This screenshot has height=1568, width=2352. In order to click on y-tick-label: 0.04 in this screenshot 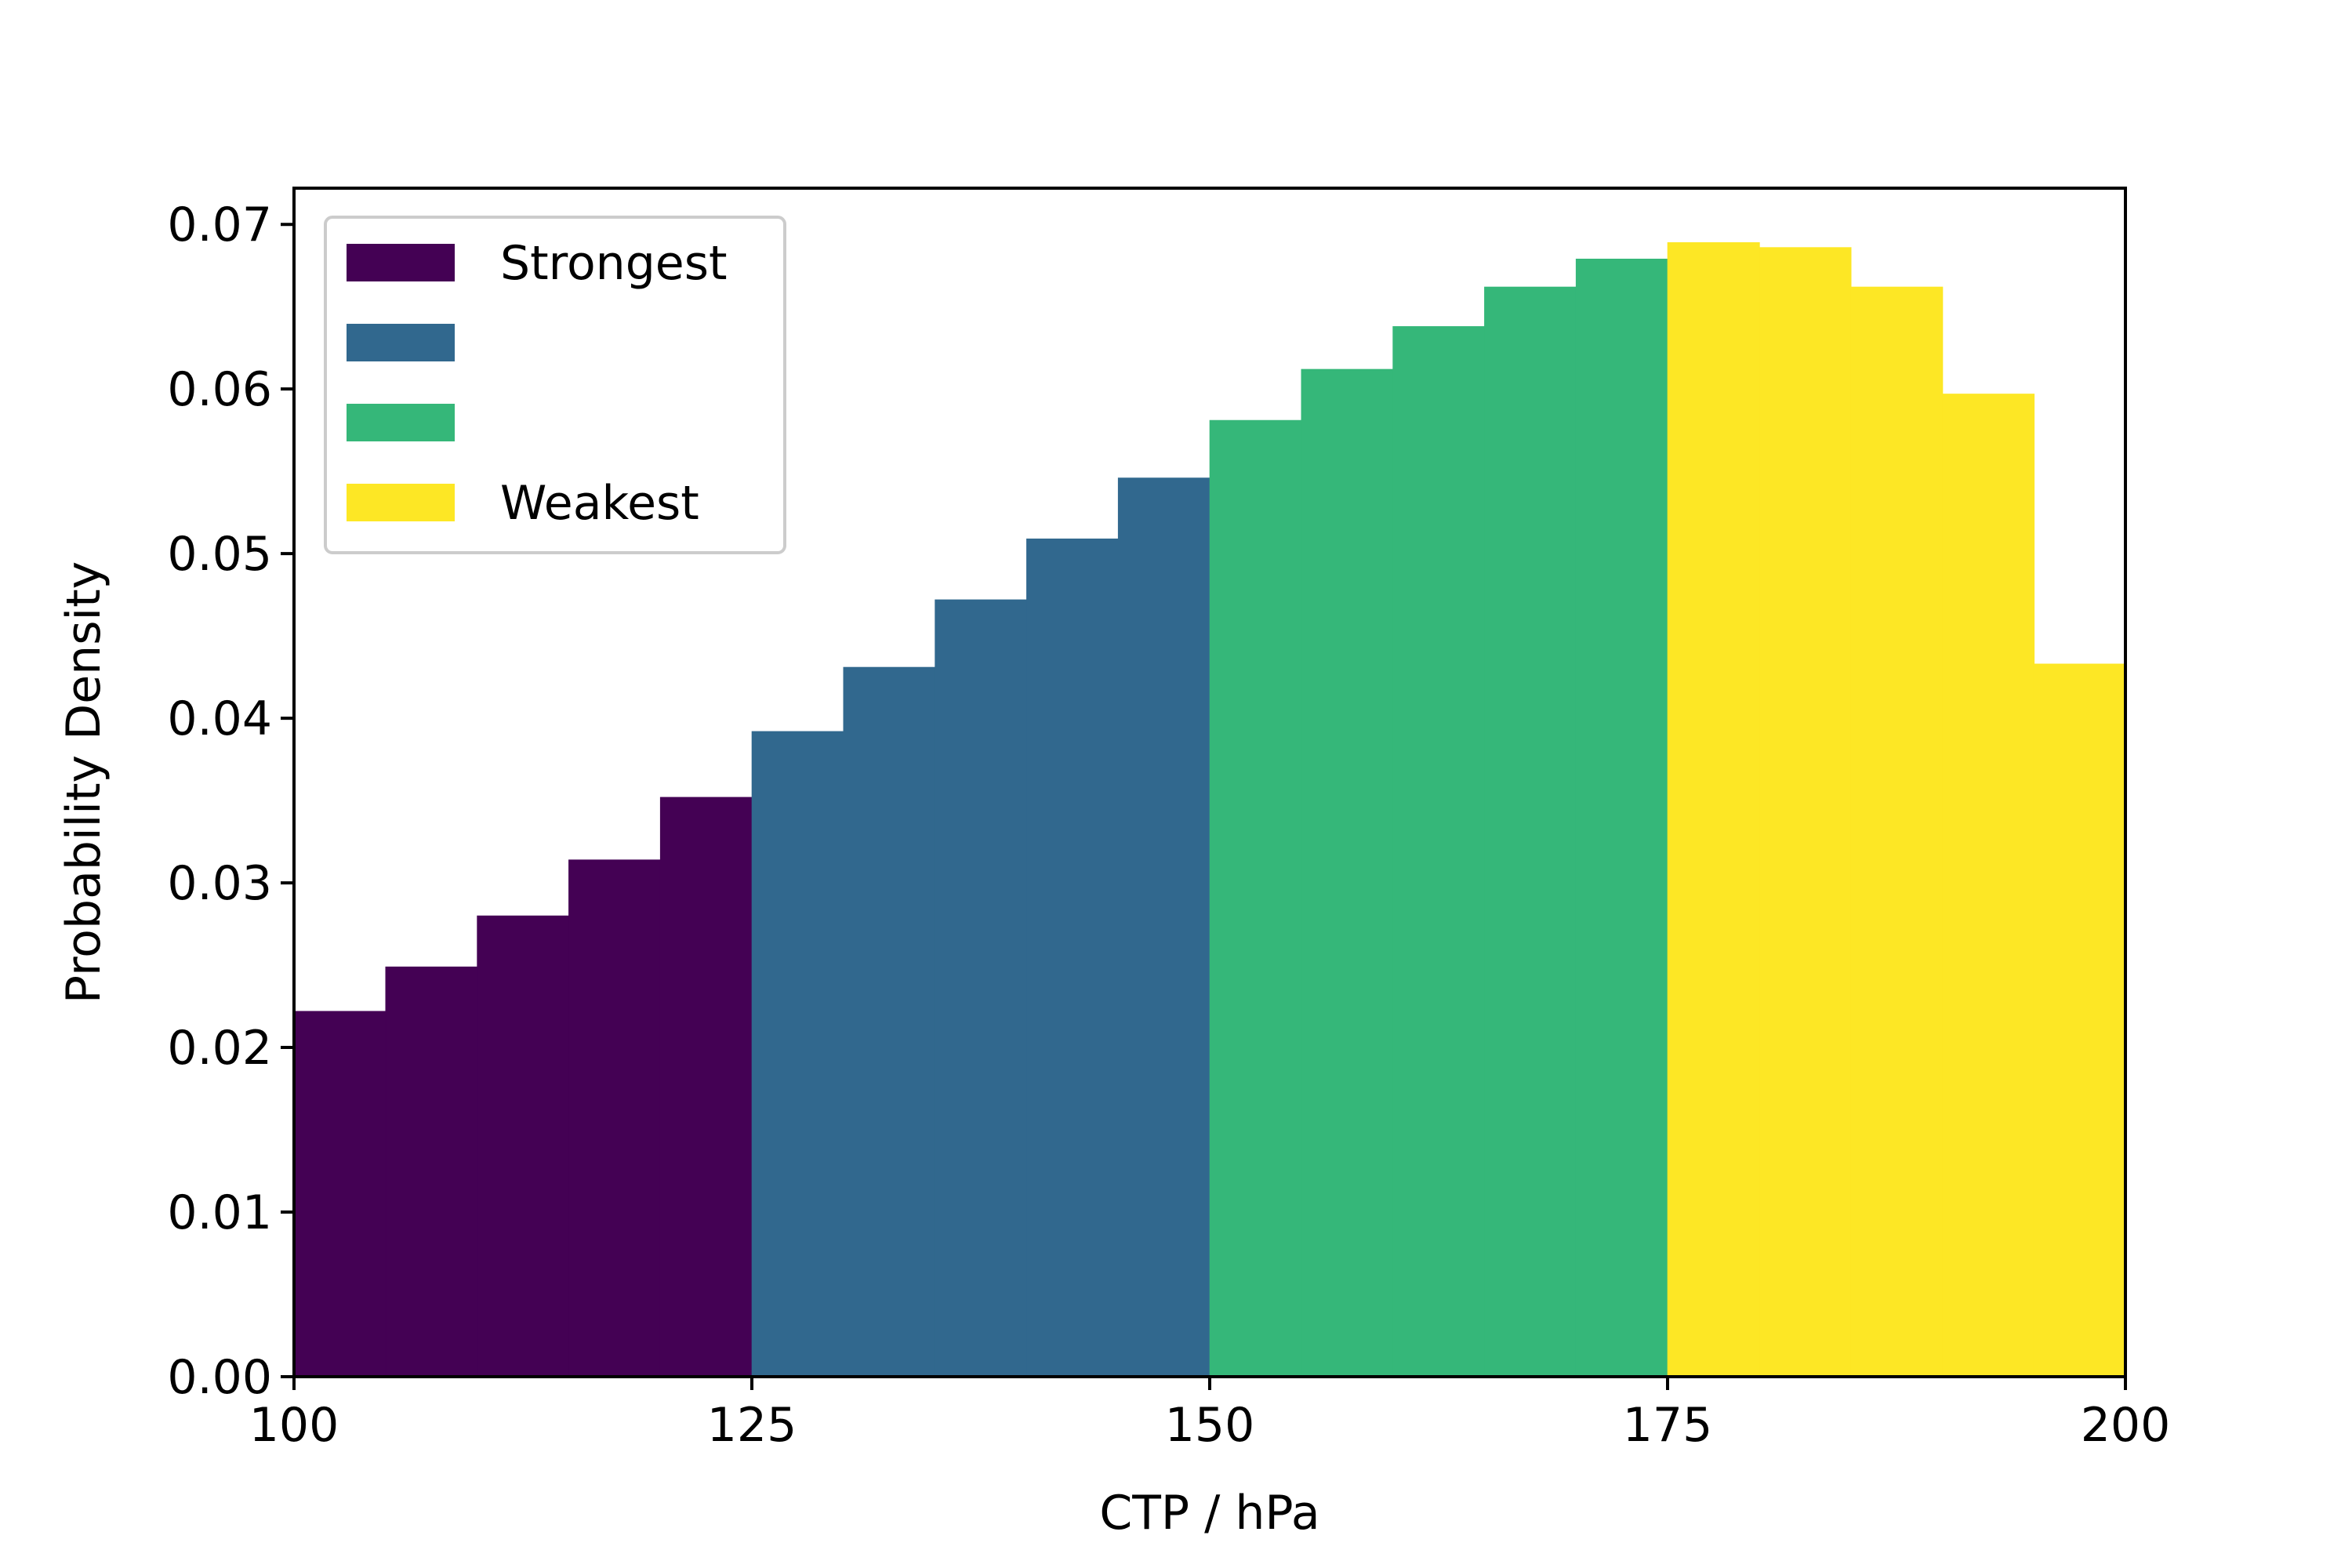, I will do `click(219, 718)`.